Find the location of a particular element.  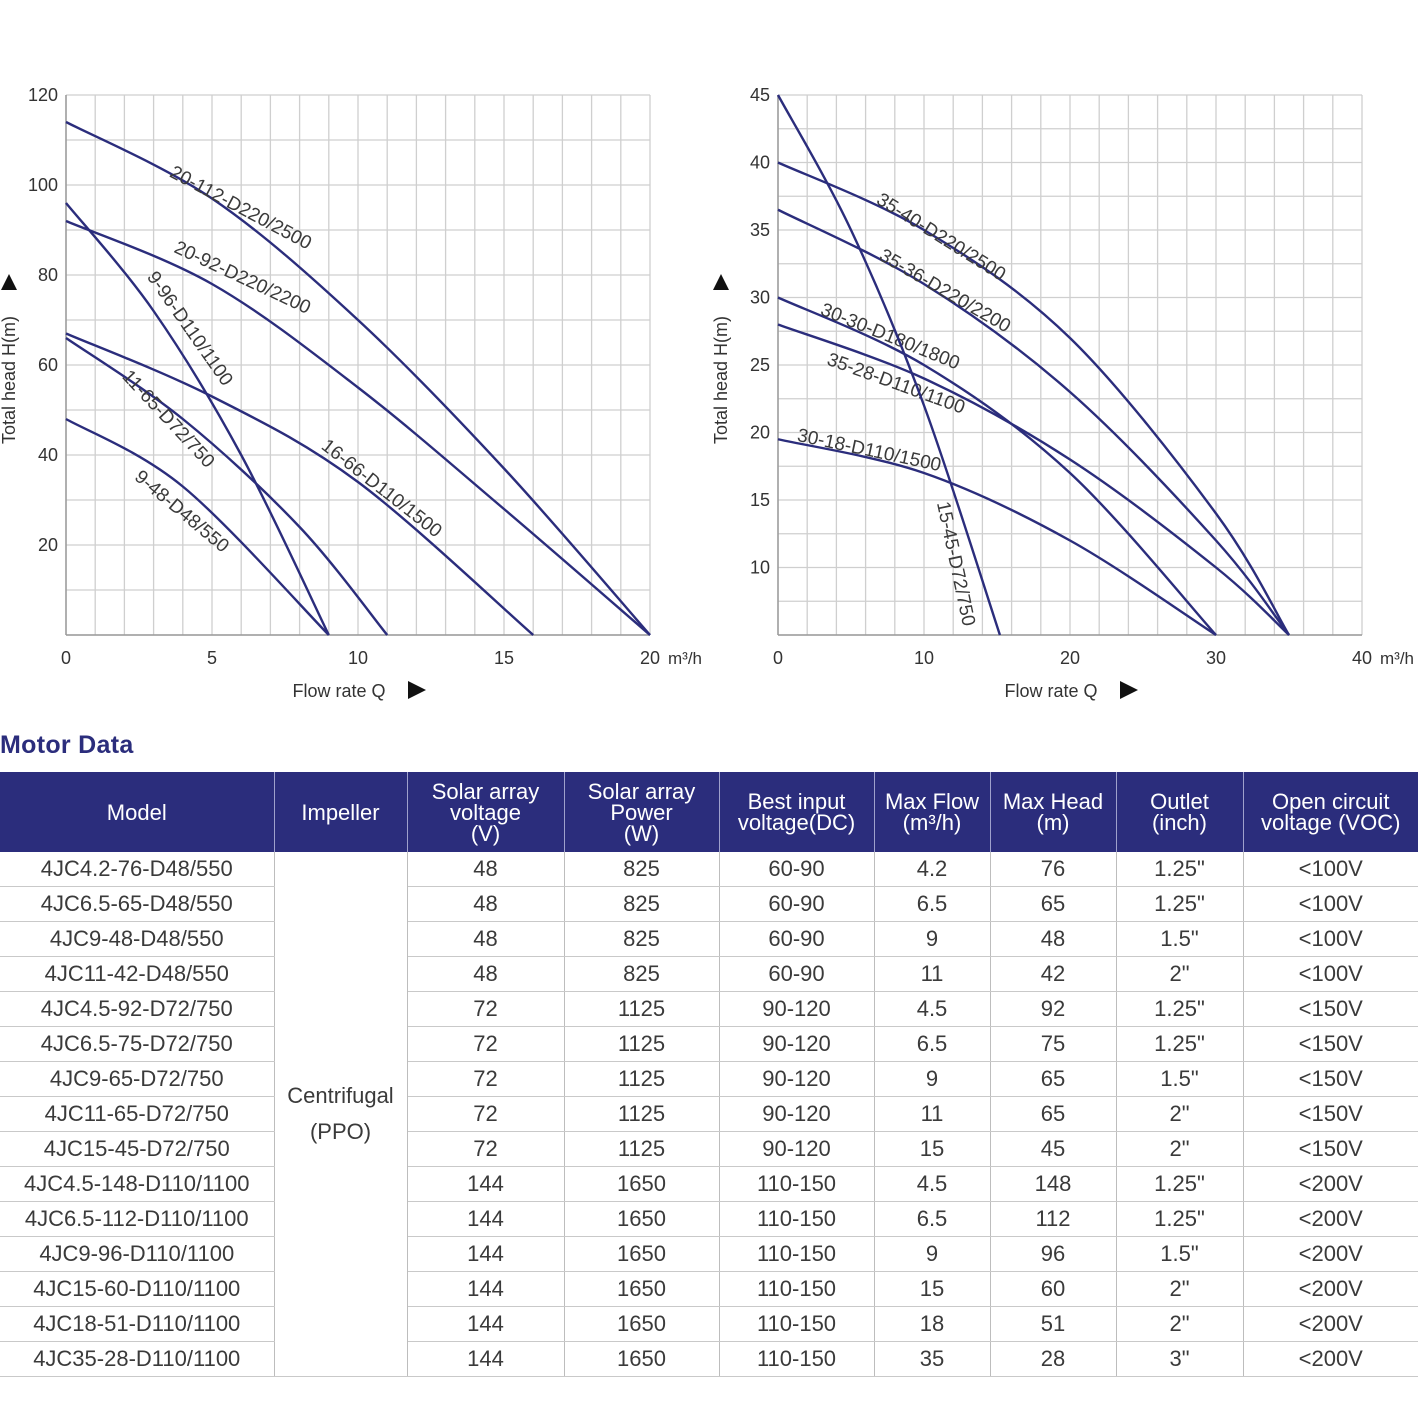

series-label: 15-45-D72/750 is located at coordinates (955, 564).